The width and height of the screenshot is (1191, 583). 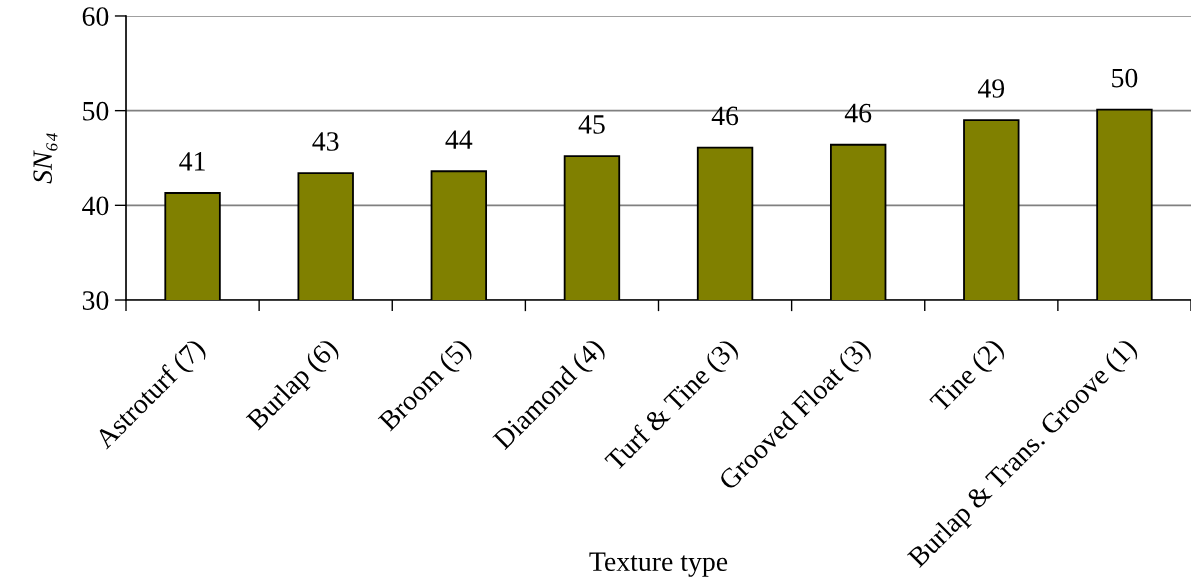 I want to click on data-label: 43, so click(x=325, y=141).